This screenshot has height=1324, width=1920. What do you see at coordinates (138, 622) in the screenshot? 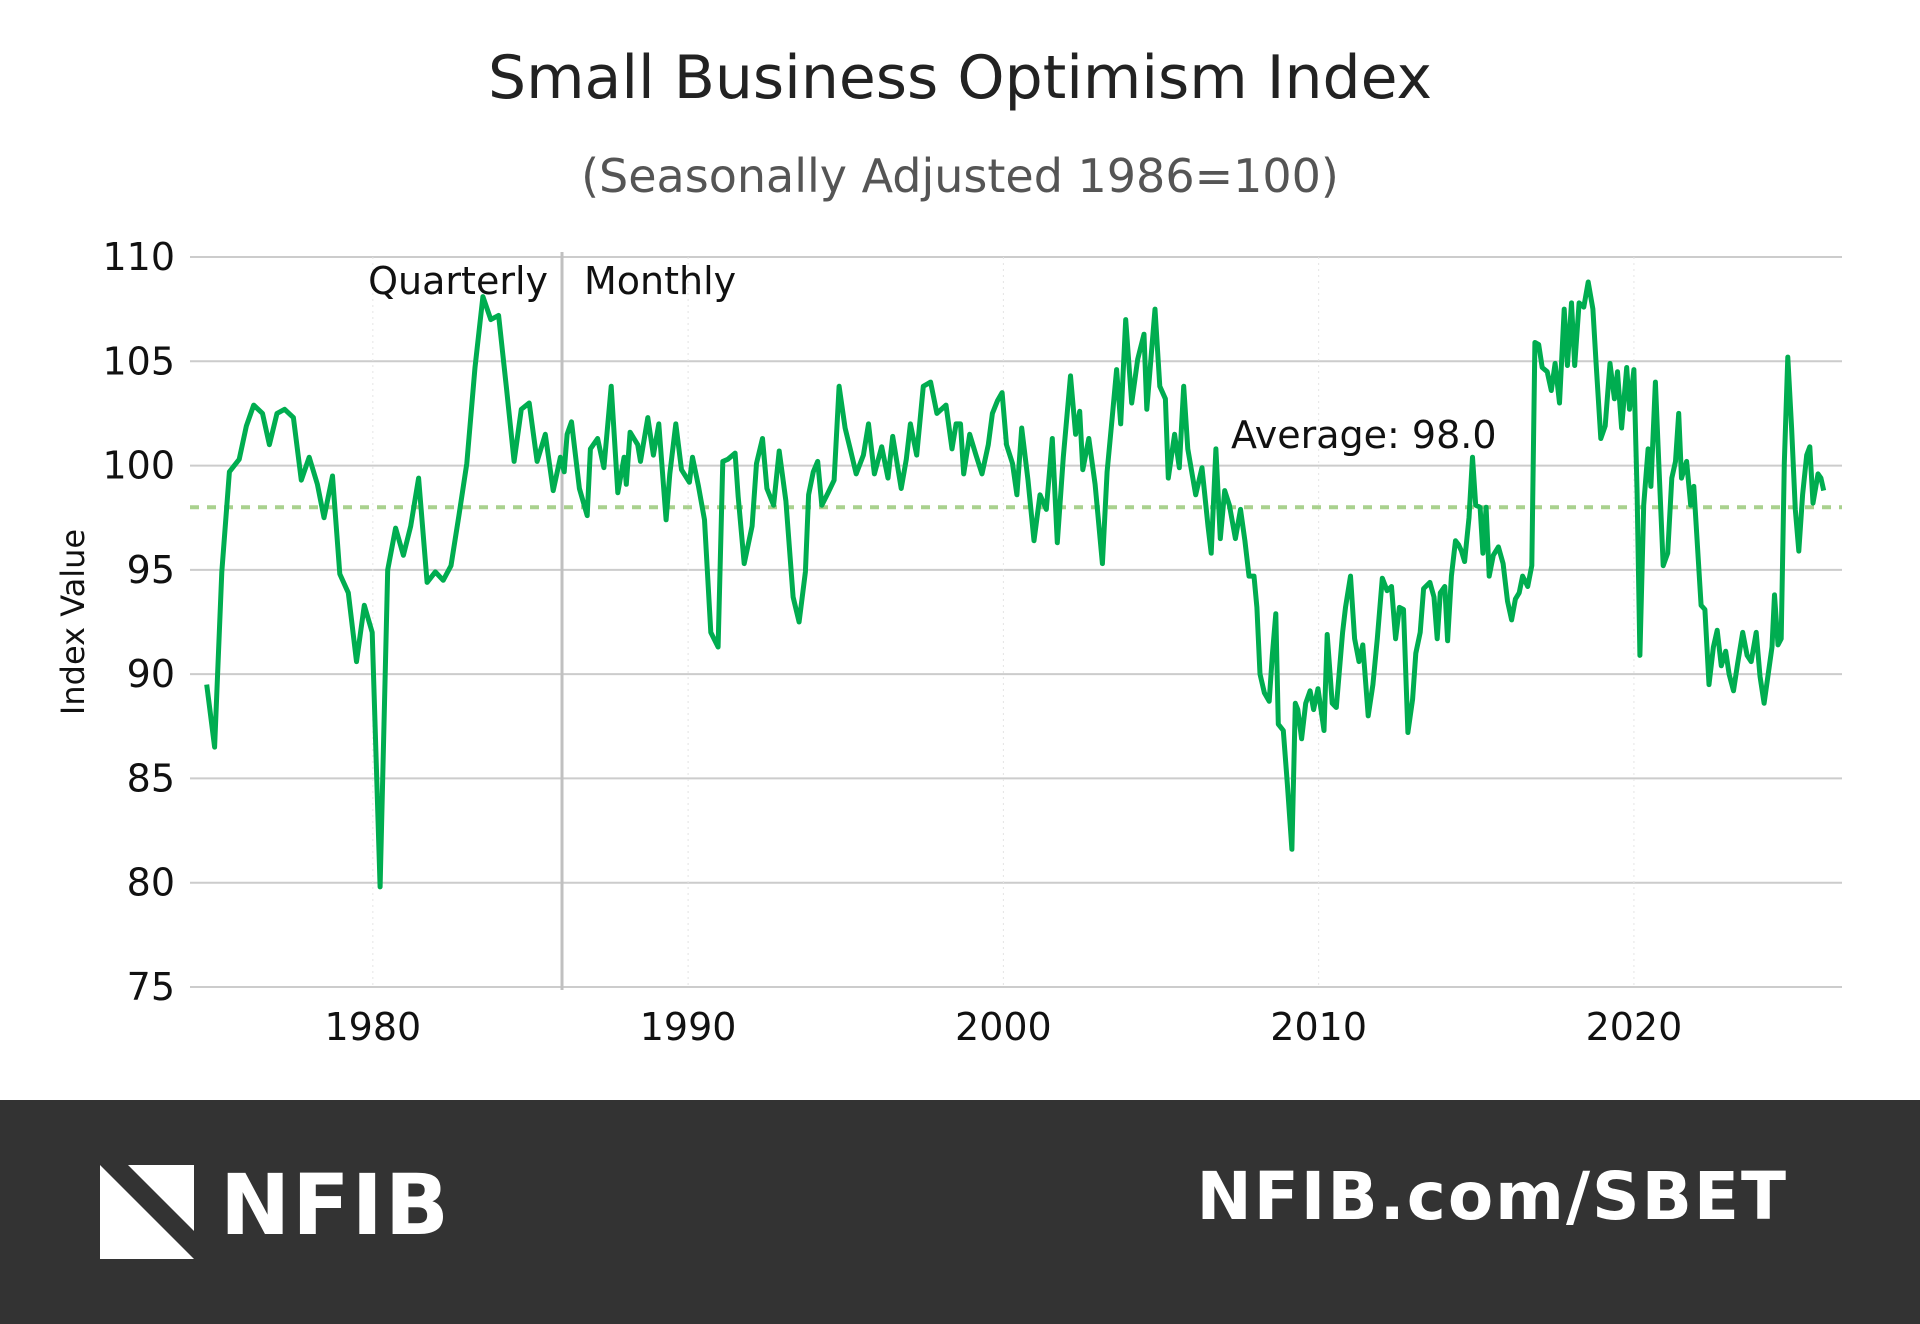
I see `y-axis-ticks: 75 80 85 90 95 100 105 110` at bounding box center [138, 622].